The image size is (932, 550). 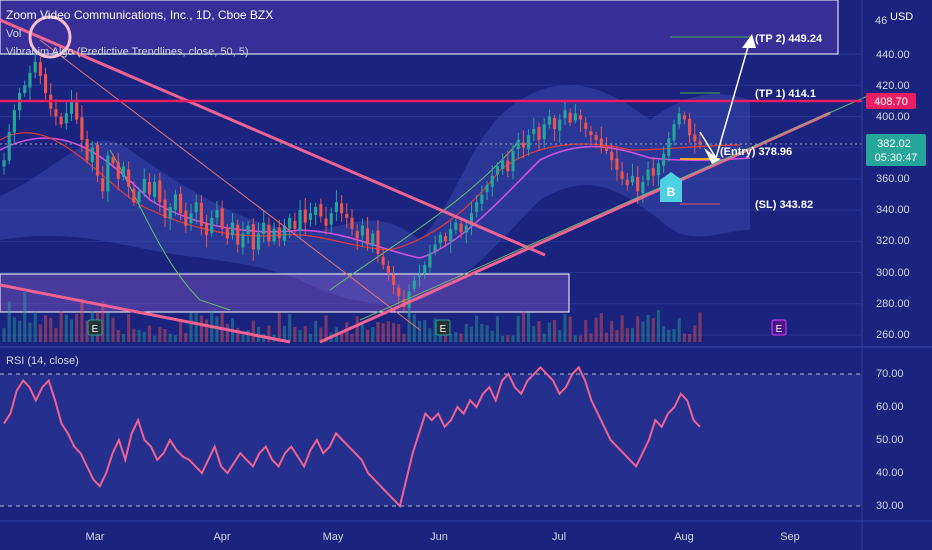 What do you see at coordinates (893, 179) in the screenshot?
I see `price-tick: 360.00` at bounding box center [893, 179].